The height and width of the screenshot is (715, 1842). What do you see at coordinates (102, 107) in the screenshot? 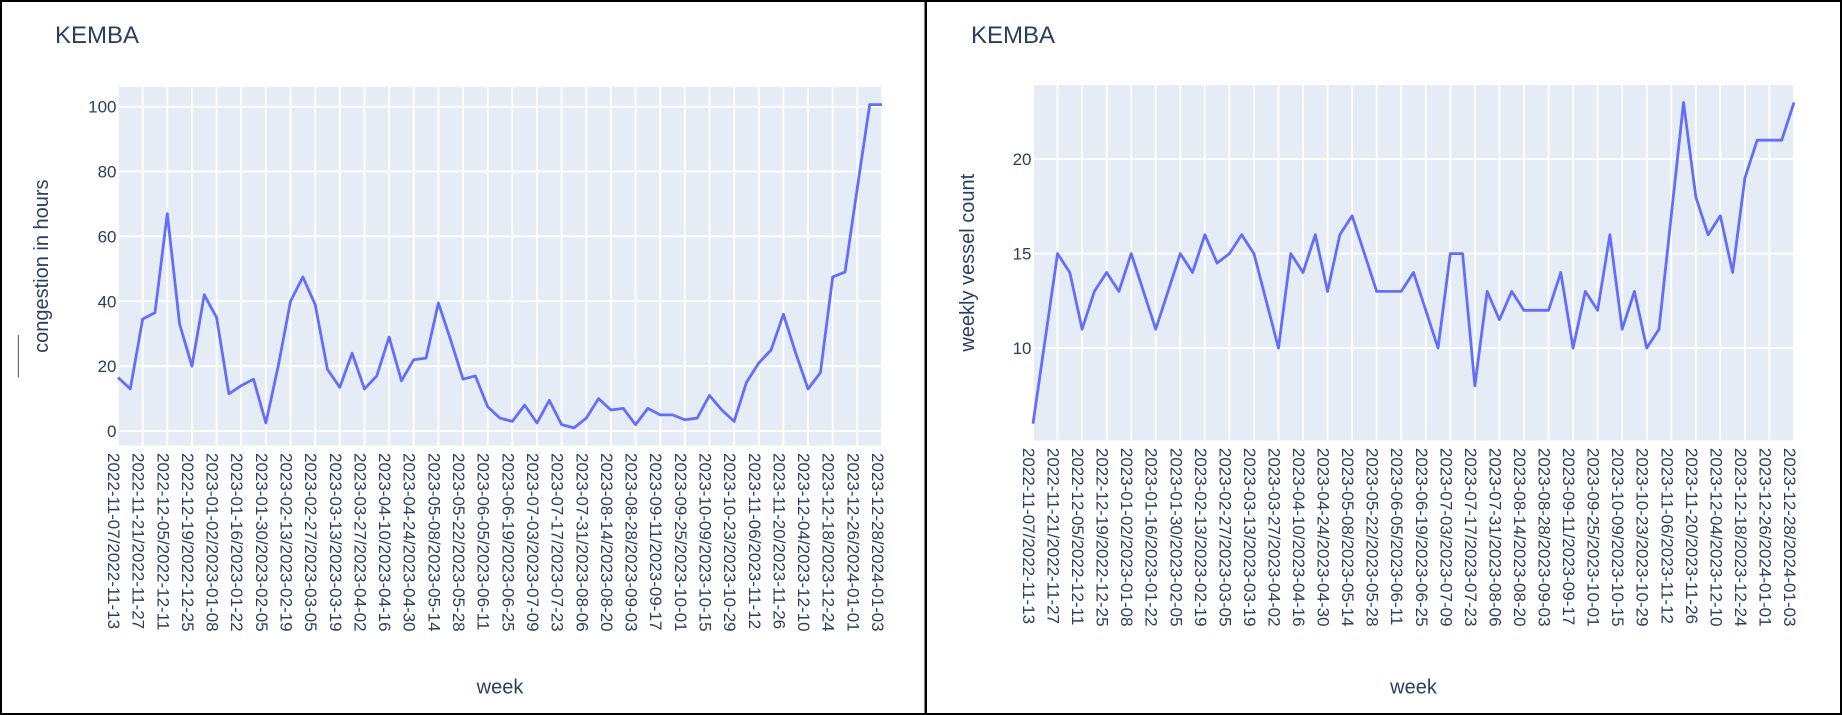
I see `svg-text: 100` at bounding box center [102, 107].